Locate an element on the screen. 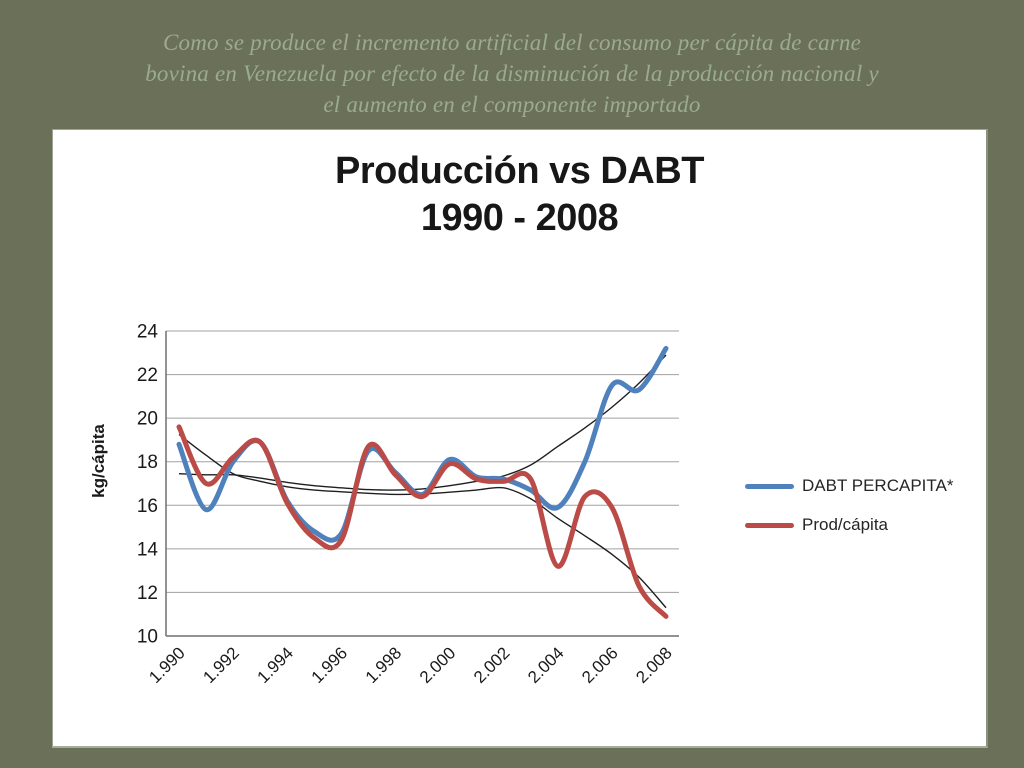 The height and width of the screenshot is (768, 1024). x-tick-label-1.996: 1.996 is located at coordinates (330, 665).